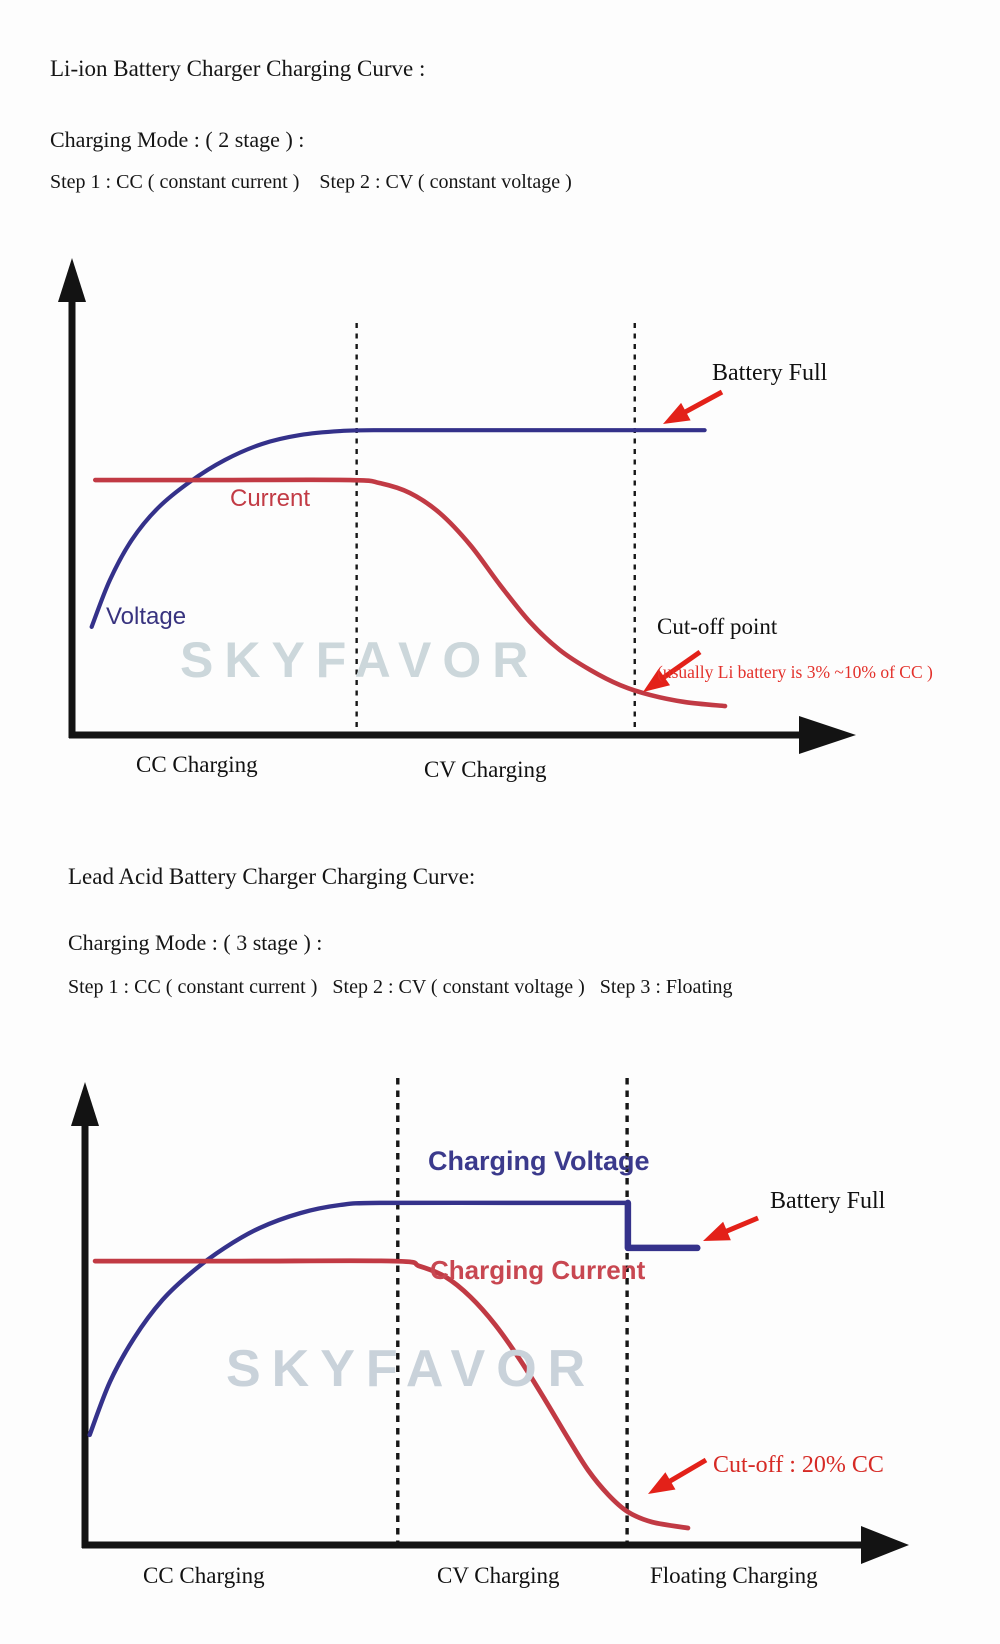  I want to click on cutoff-annotation-2: Cut-off : 20% CC, so click(798, 1465).